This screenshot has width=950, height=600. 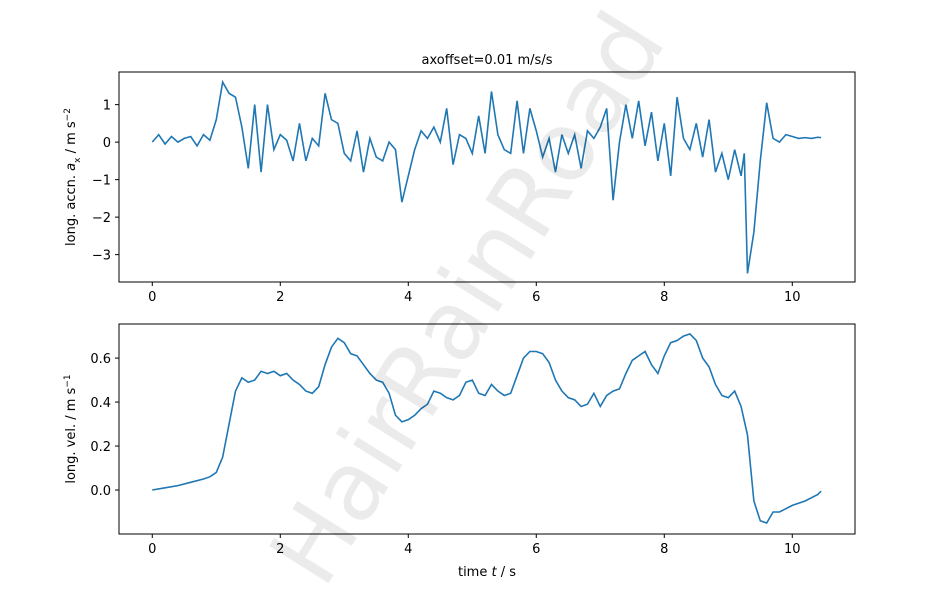 I want to click on label-part: −1, so click(x=68, y=380).